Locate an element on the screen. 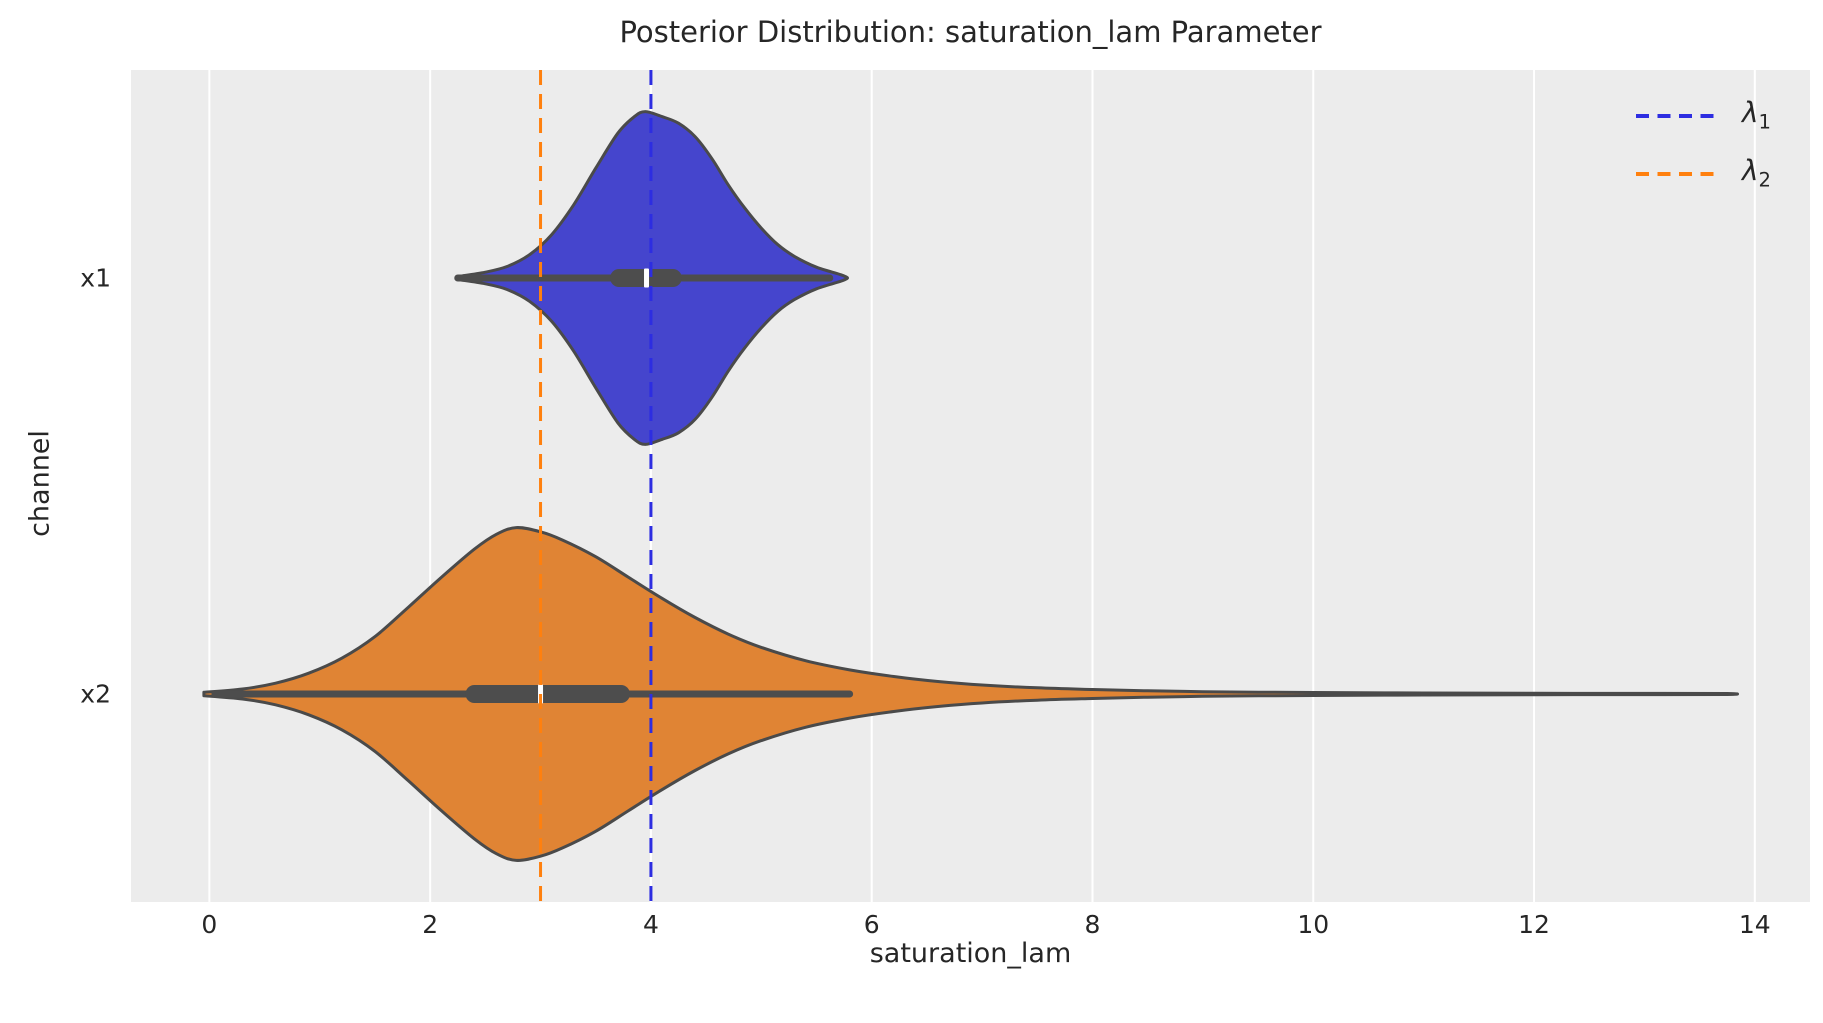 This screenshot has height=1023, width=1823. legend: λ1 λ2 is located at coordinates (1702, 145).